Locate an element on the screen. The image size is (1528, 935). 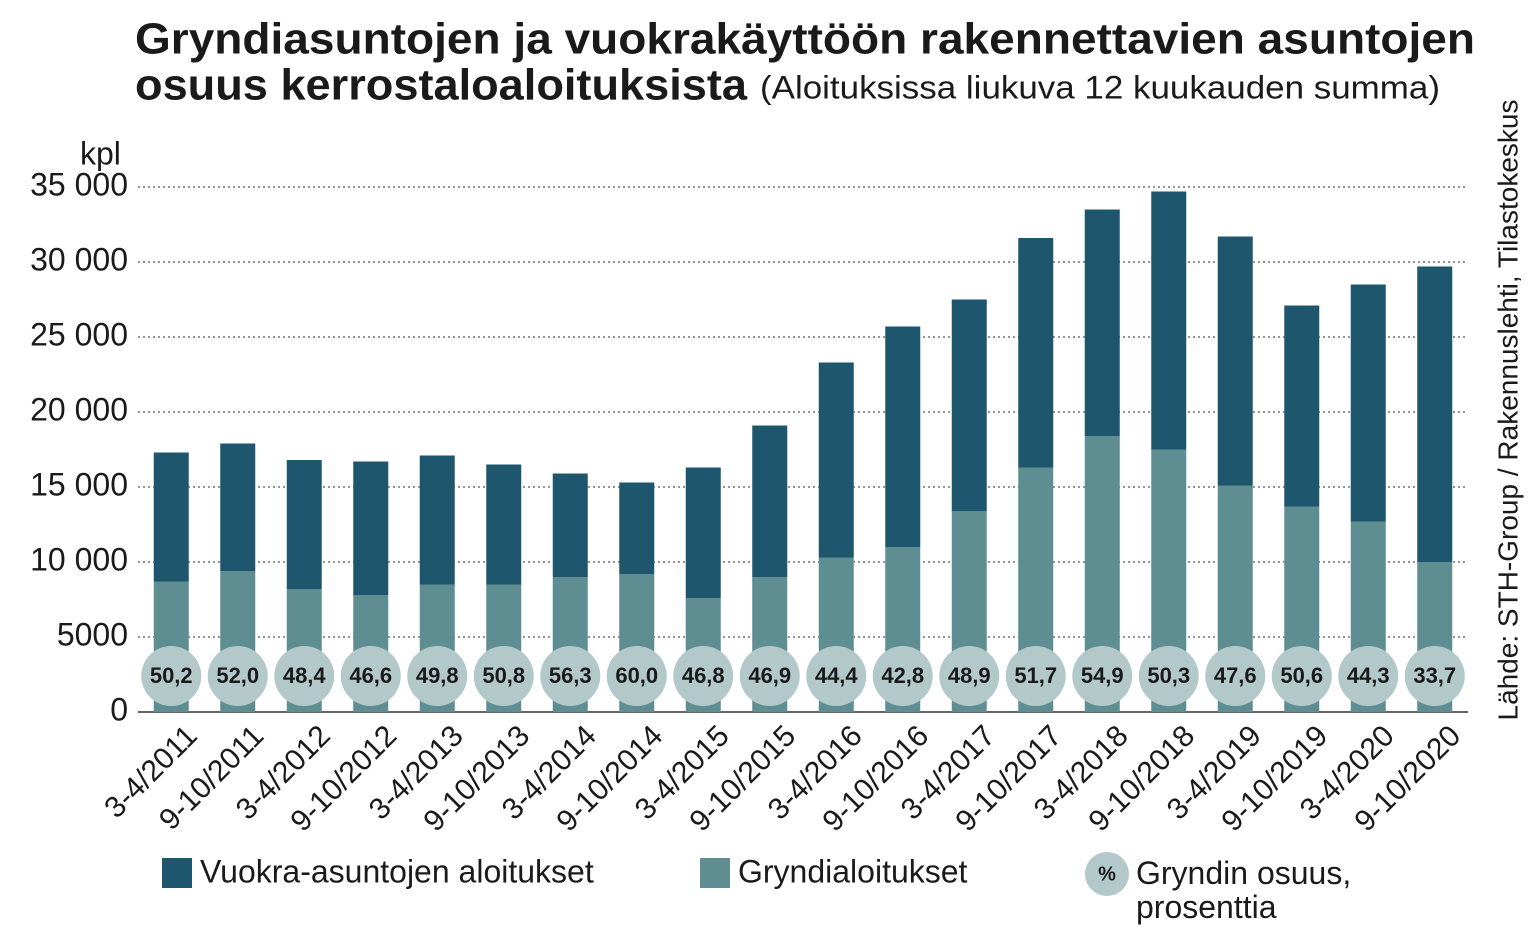
share-label: 50,3 is located at coordinates (1168, 675).